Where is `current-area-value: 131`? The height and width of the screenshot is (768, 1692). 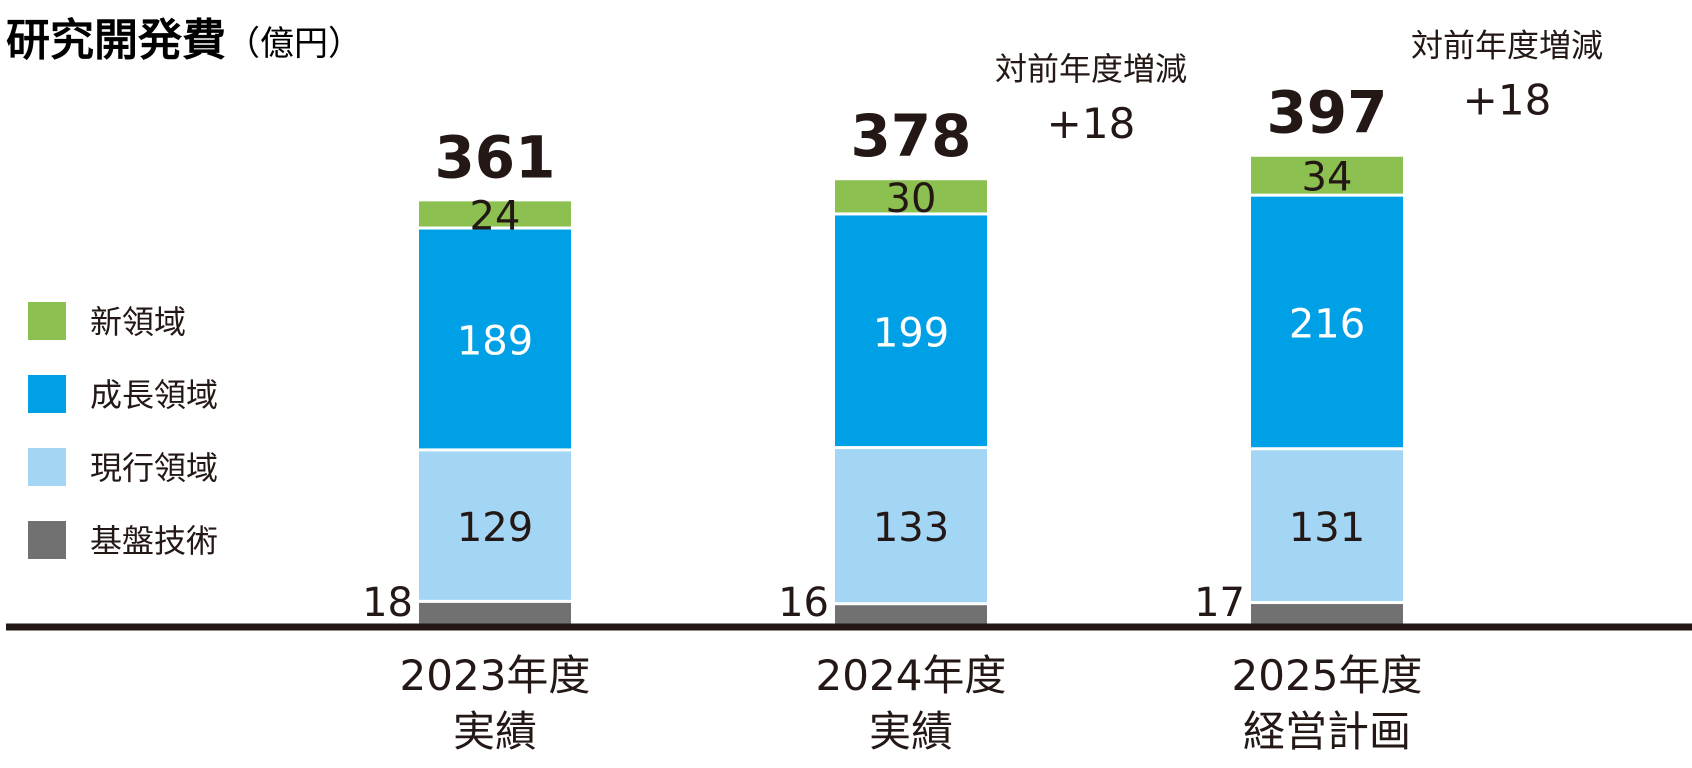 current-area-value: 131 is located at coordinates (1327, 528).